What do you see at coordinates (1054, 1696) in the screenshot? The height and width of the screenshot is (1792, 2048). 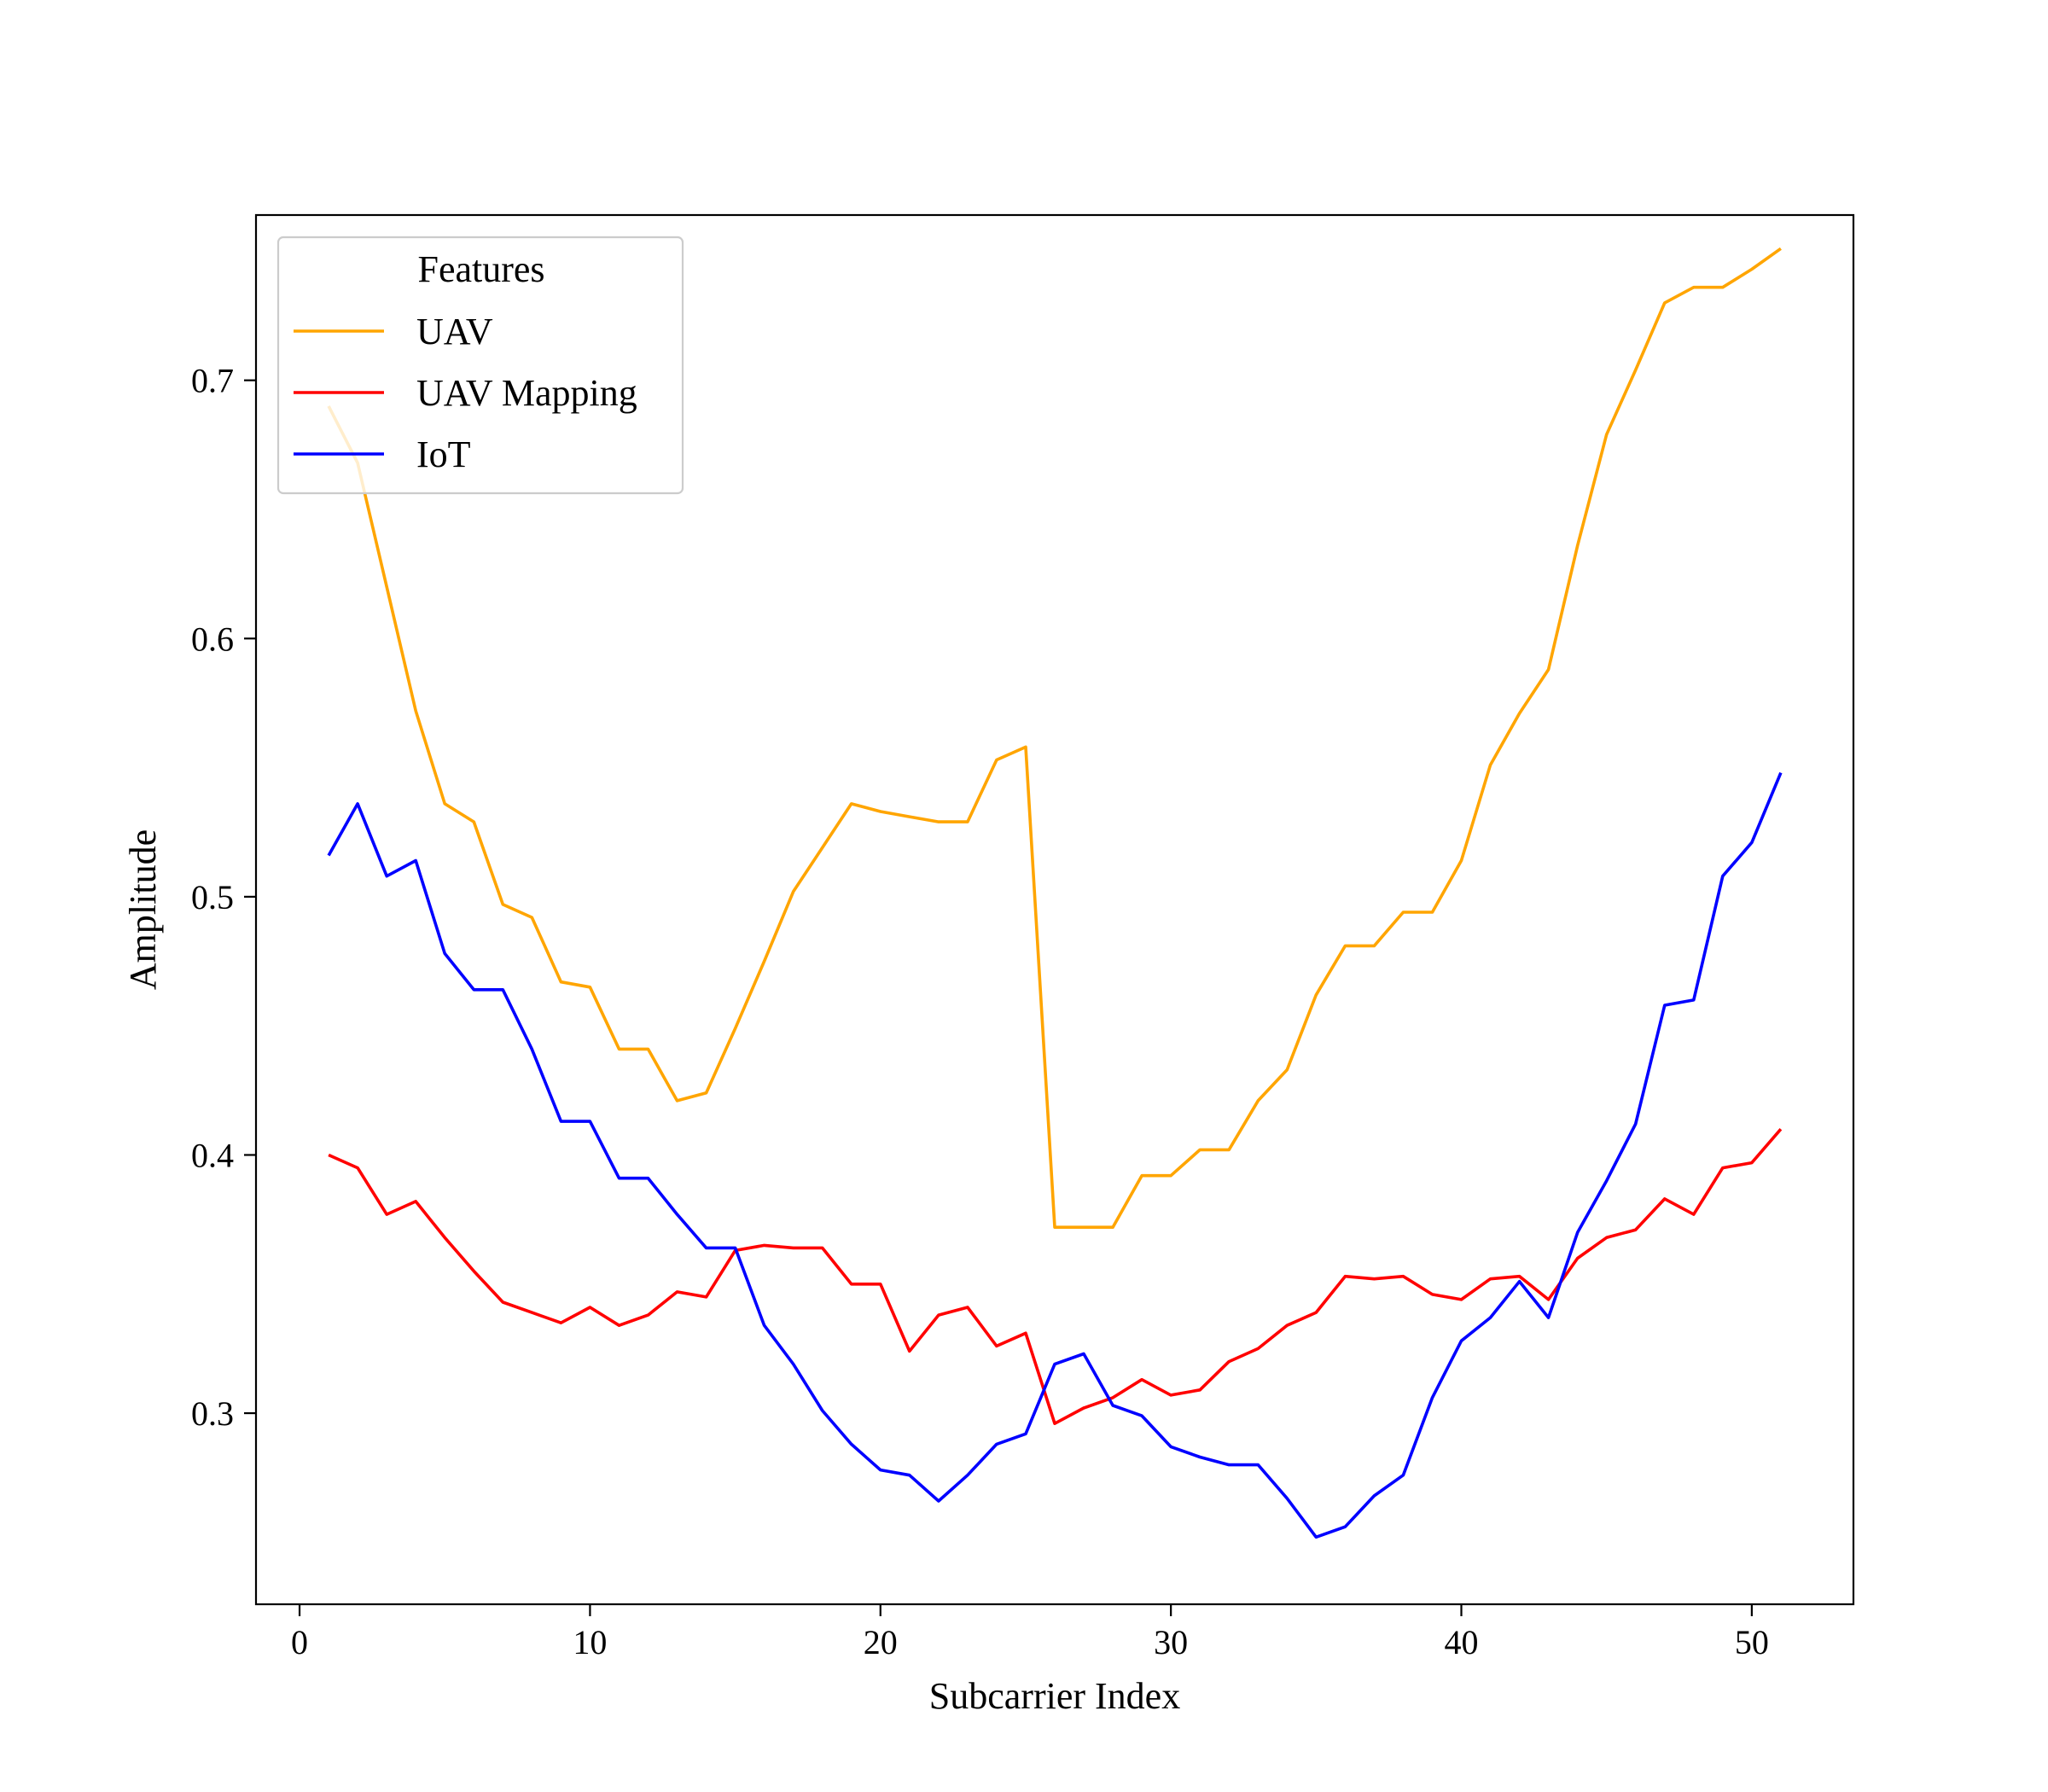 I see `x-axis-label: Subcarrier Index` at bounding box center [1054, 1696].